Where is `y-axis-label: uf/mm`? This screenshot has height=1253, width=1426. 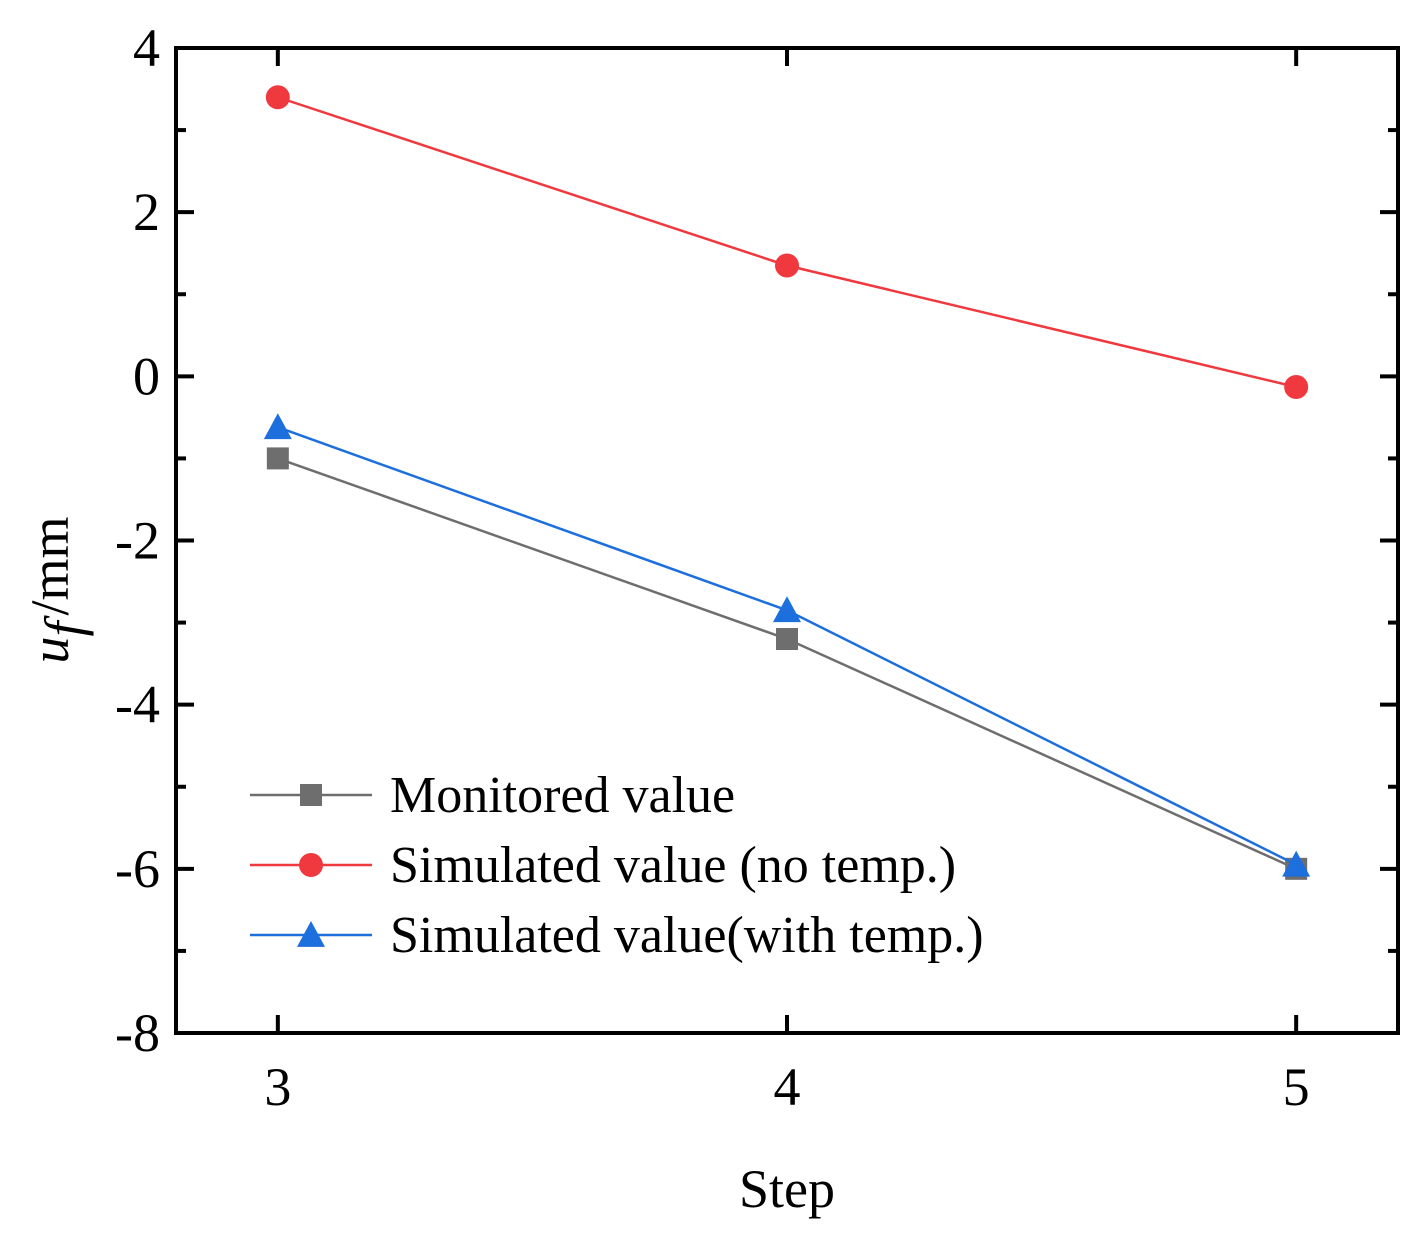
y-axis-label: uf/mm is located at coordinates (57, 589).